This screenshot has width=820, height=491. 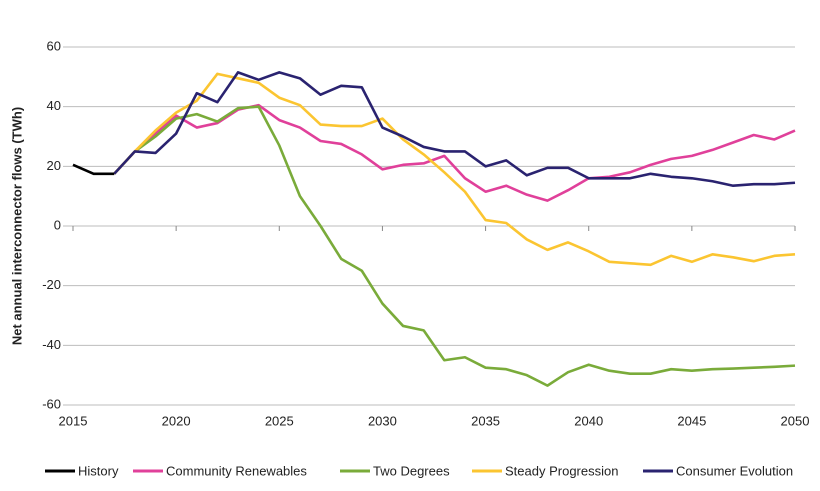 What do you see at coordinates (236, 470) in the screenshot?
I see `legend-label: Community Renewables` at bounding box center [236, 470].